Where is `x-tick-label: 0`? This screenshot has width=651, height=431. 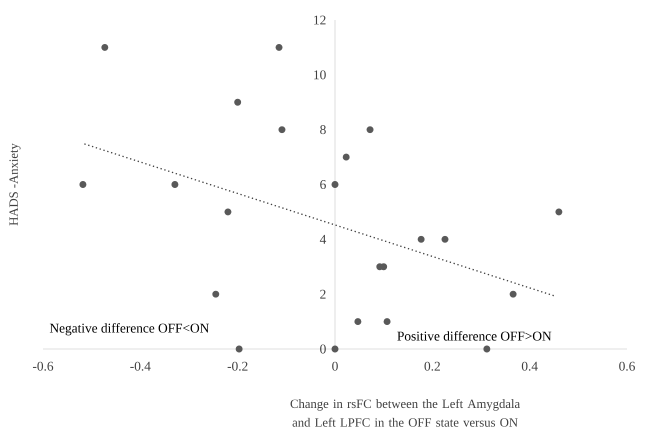
x-tick-label: 0 is located at coordinates (335, 366).